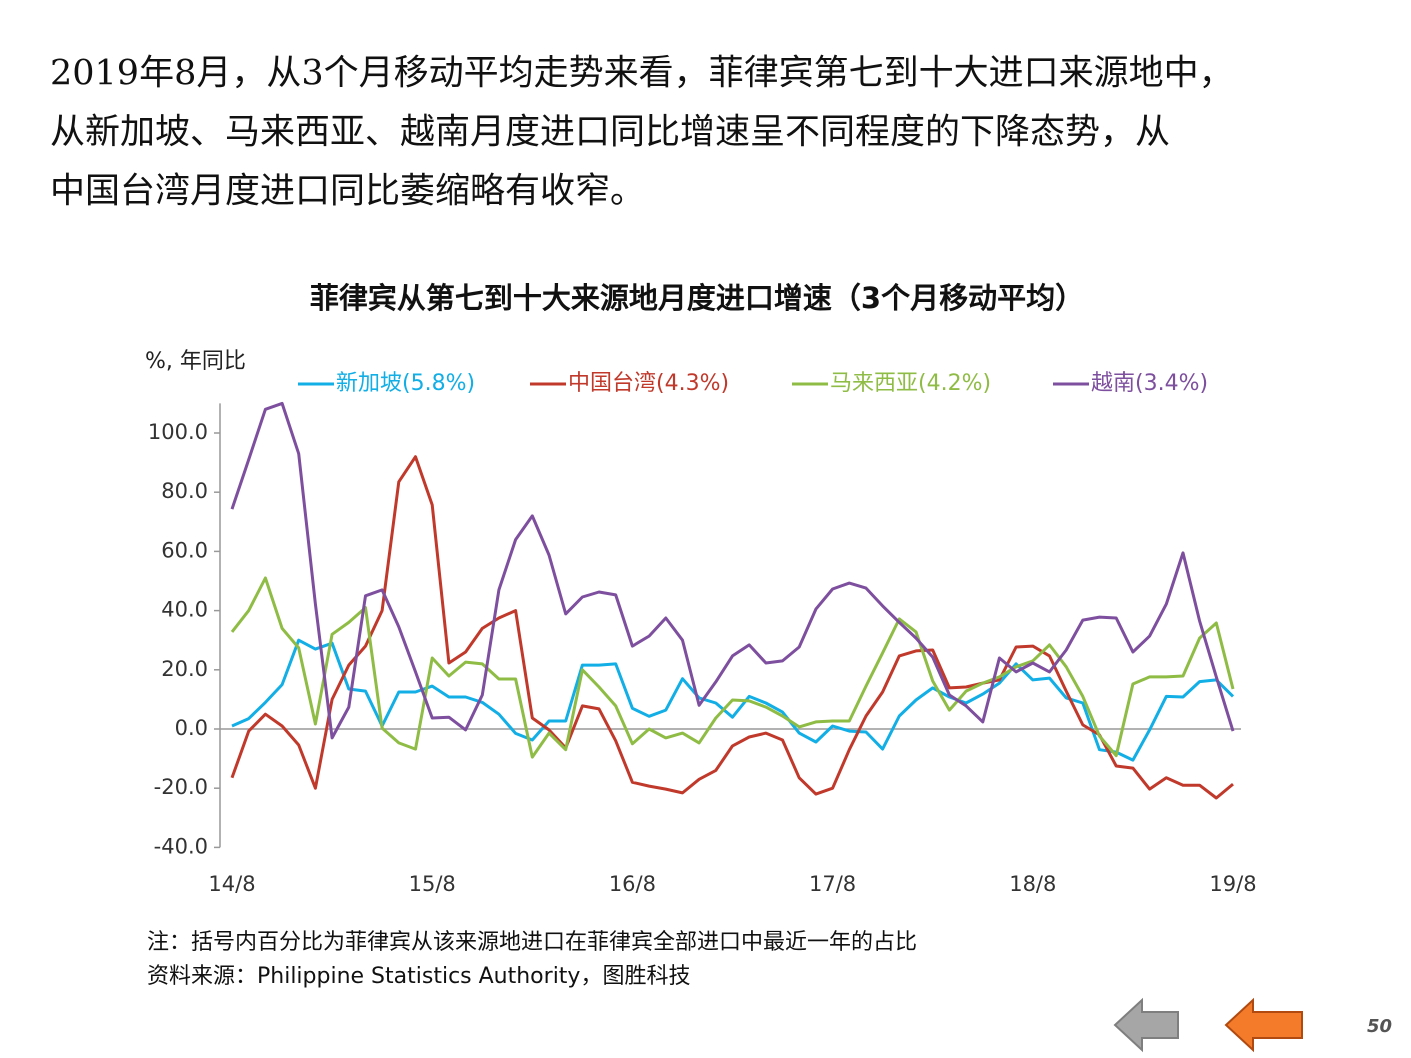 The height and width of the screenshot is (1058, 1411). What do you see at coordinates (195, 361) in the screenshot?
I see `y-axis-title: %, 年同比` at bounding box center [195, 361].